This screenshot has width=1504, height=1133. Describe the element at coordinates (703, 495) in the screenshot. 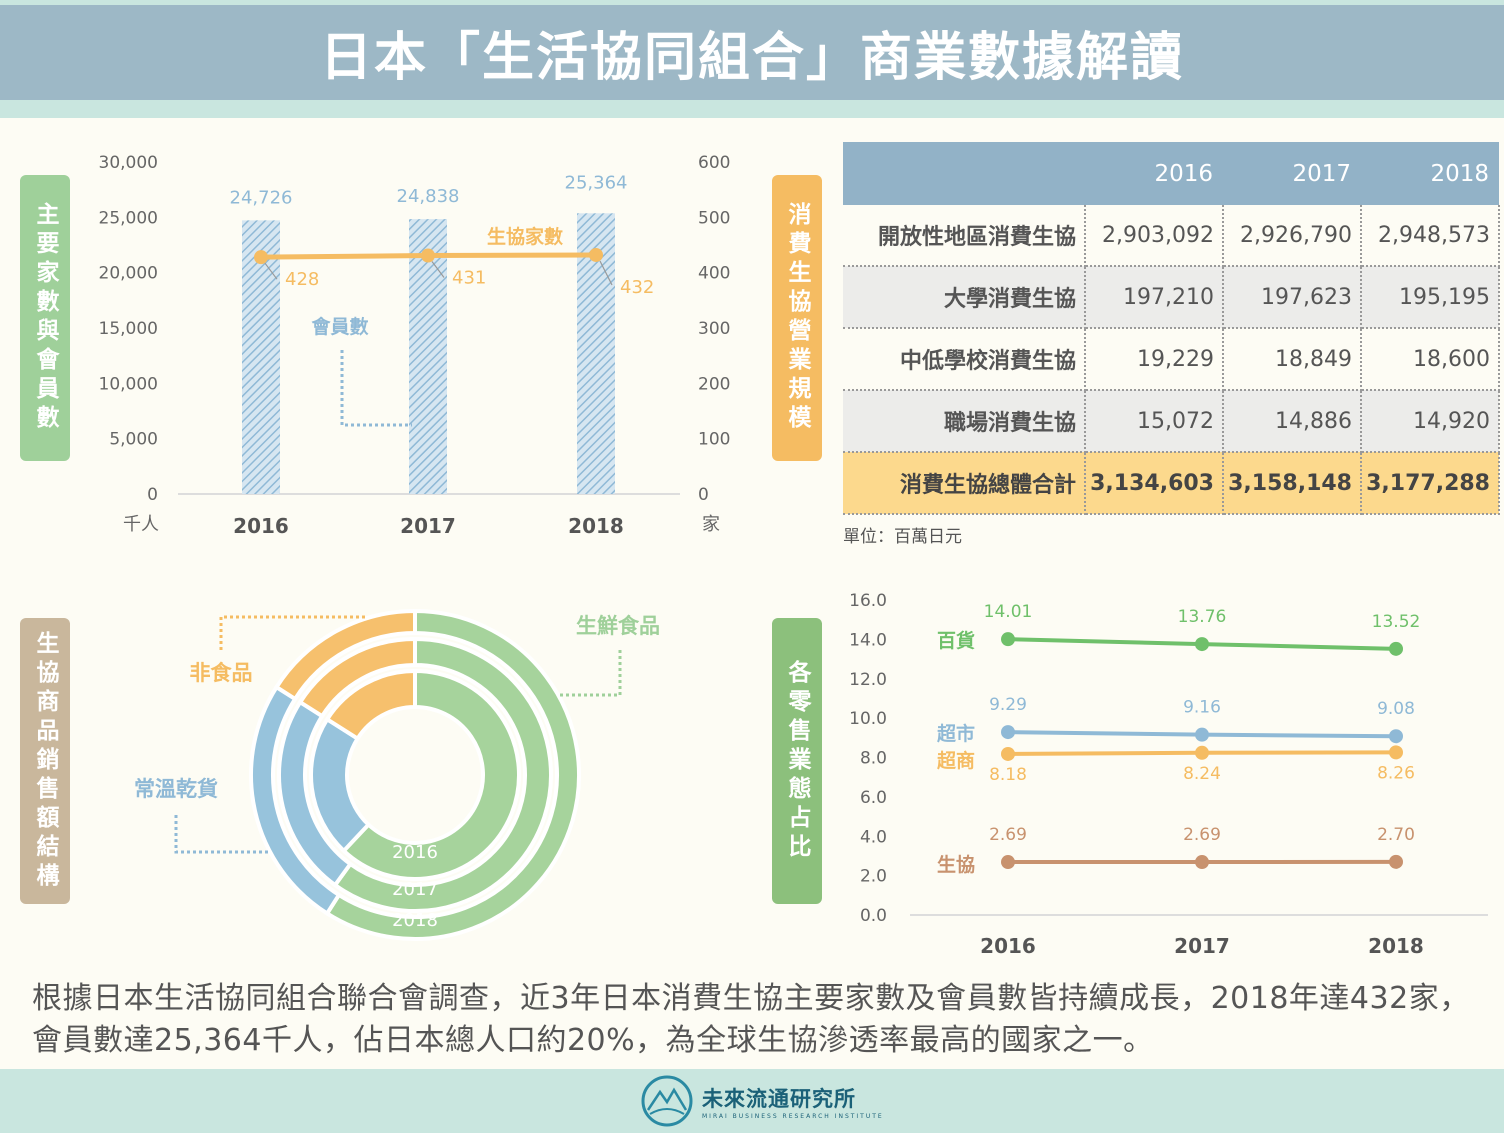

I see `y-right-tick: 0` at that location.